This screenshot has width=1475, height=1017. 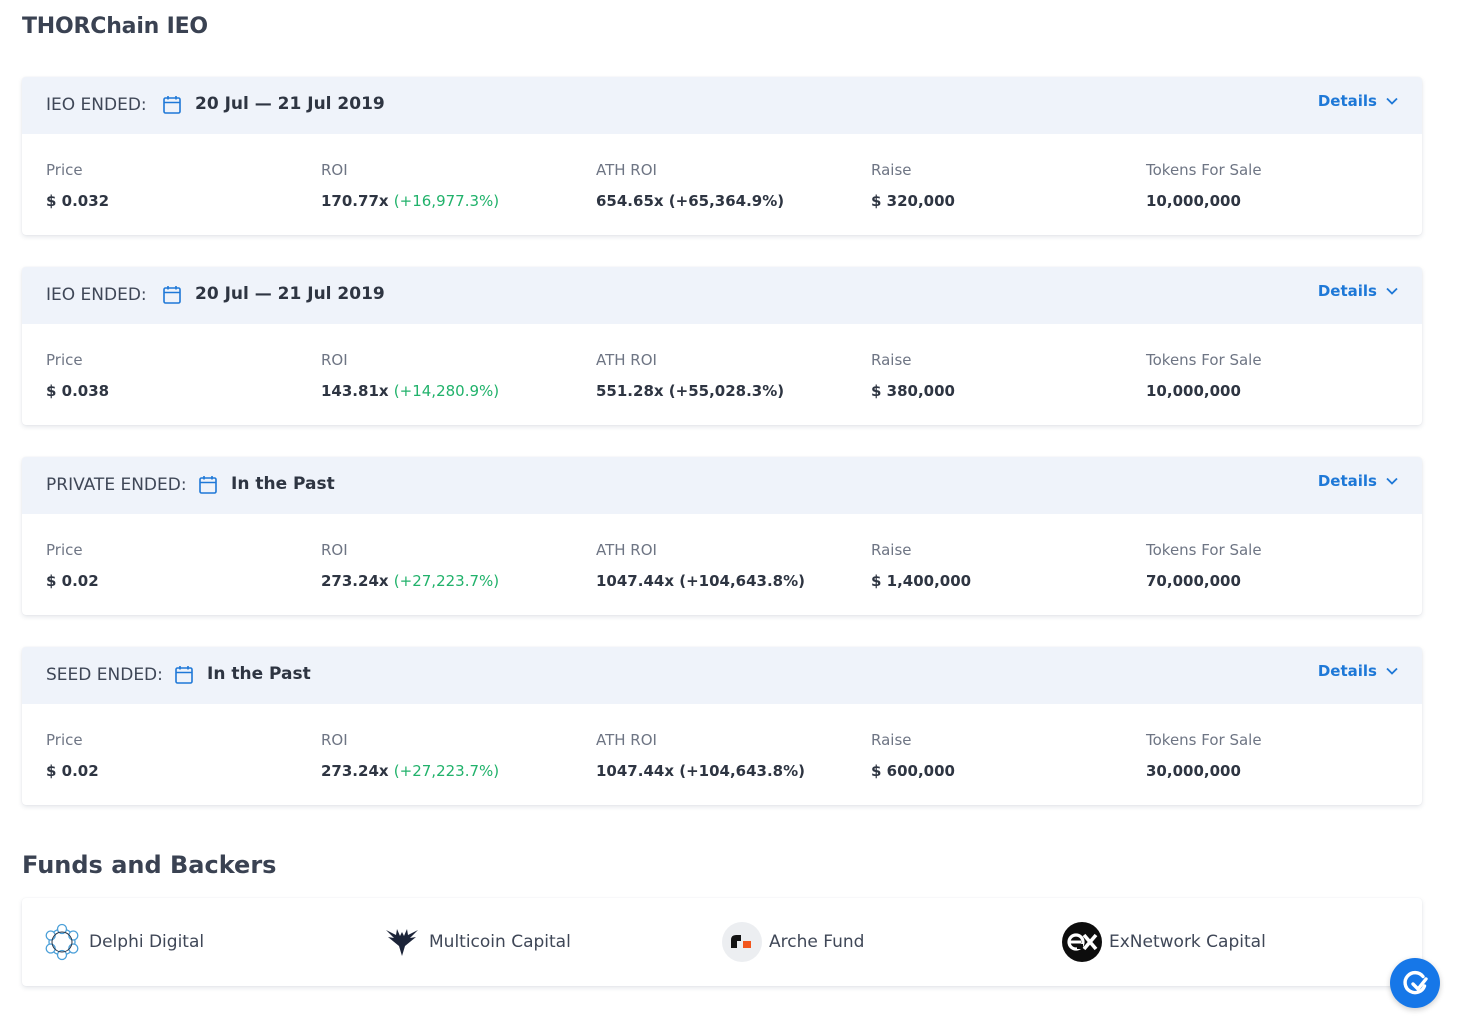 I want to click on multicoin-logo-icon, so click(x=402, y=942).